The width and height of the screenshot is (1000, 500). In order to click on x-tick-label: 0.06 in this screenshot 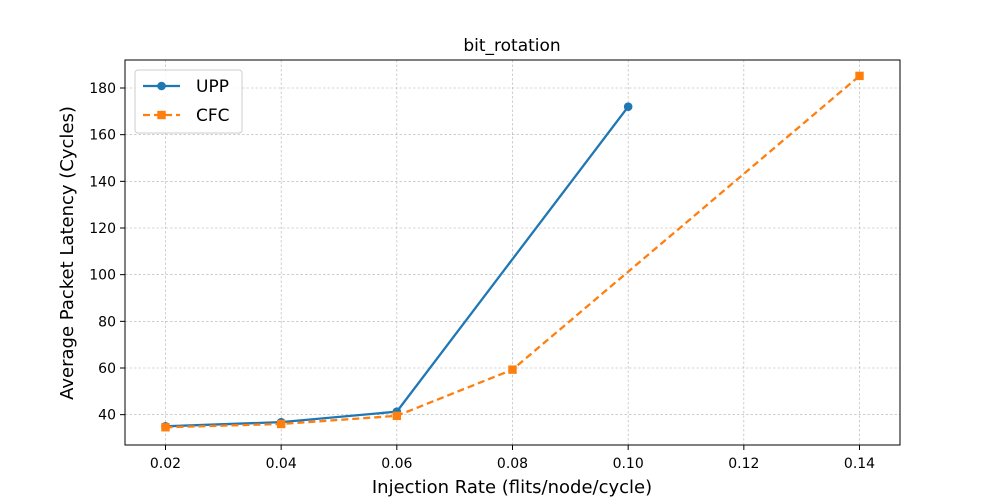, I will do `click(396, 464)`.